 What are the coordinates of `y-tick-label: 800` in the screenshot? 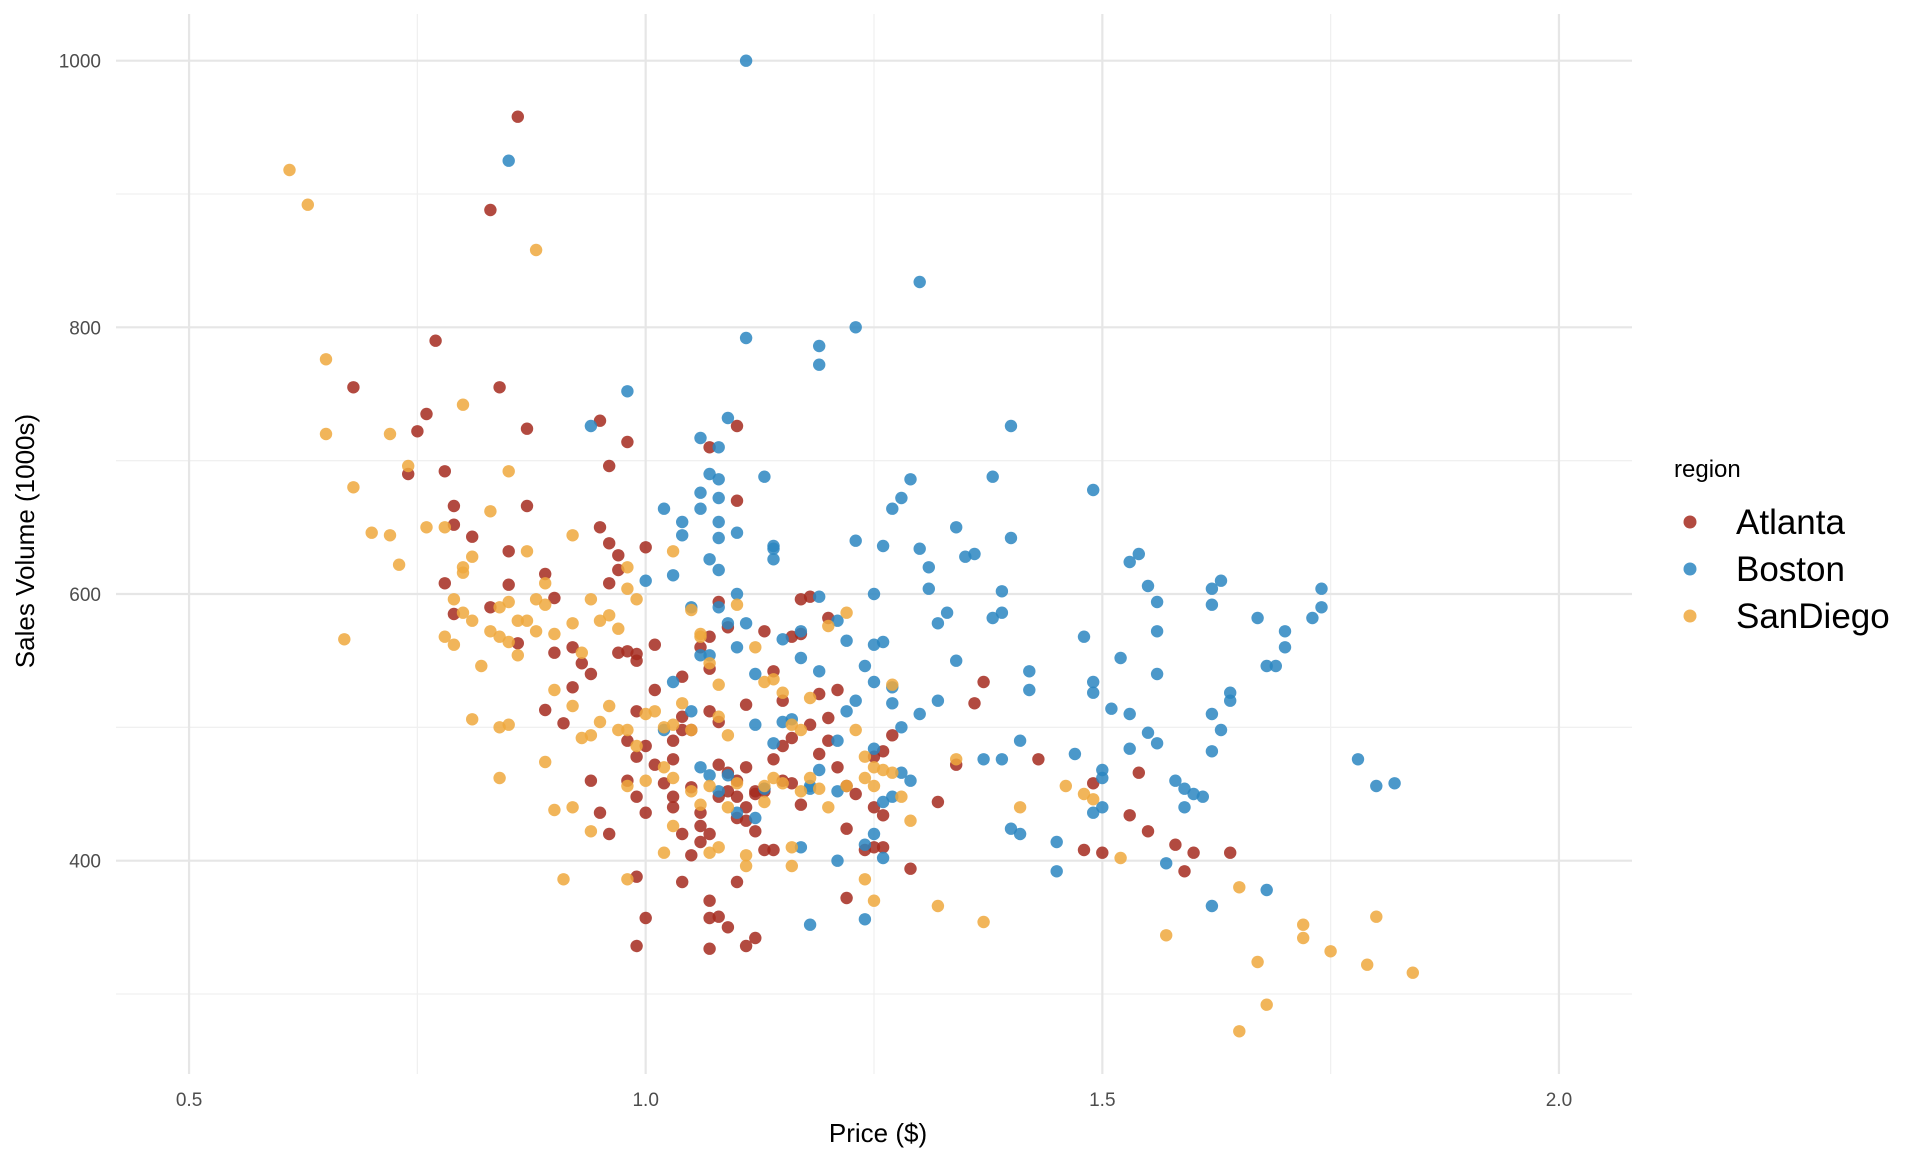 It's located at (85, 328).